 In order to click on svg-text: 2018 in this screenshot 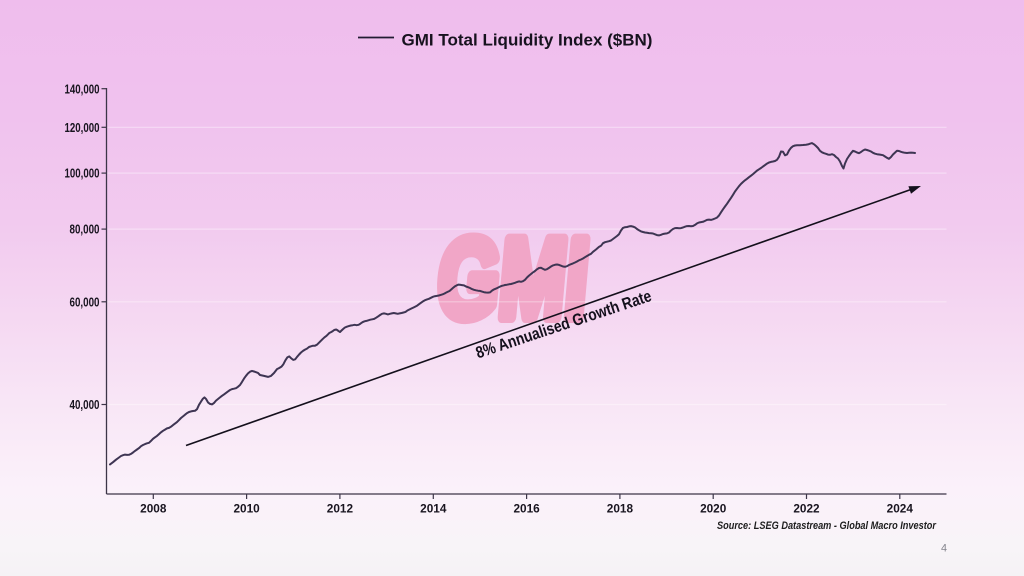, I will do `click(620, 509)`.